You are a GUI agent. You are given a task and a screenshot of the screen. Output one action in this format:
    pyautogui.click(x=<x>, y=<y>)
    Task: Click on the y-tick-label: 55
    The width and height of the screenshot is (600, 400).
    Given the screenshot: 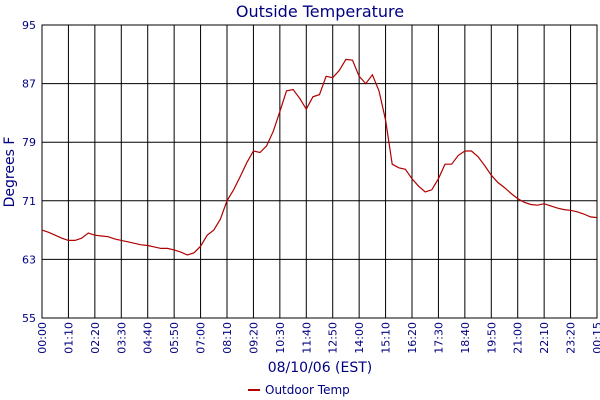 What is the action you would take?
    pyautogui.click(x=29, y=318)
    